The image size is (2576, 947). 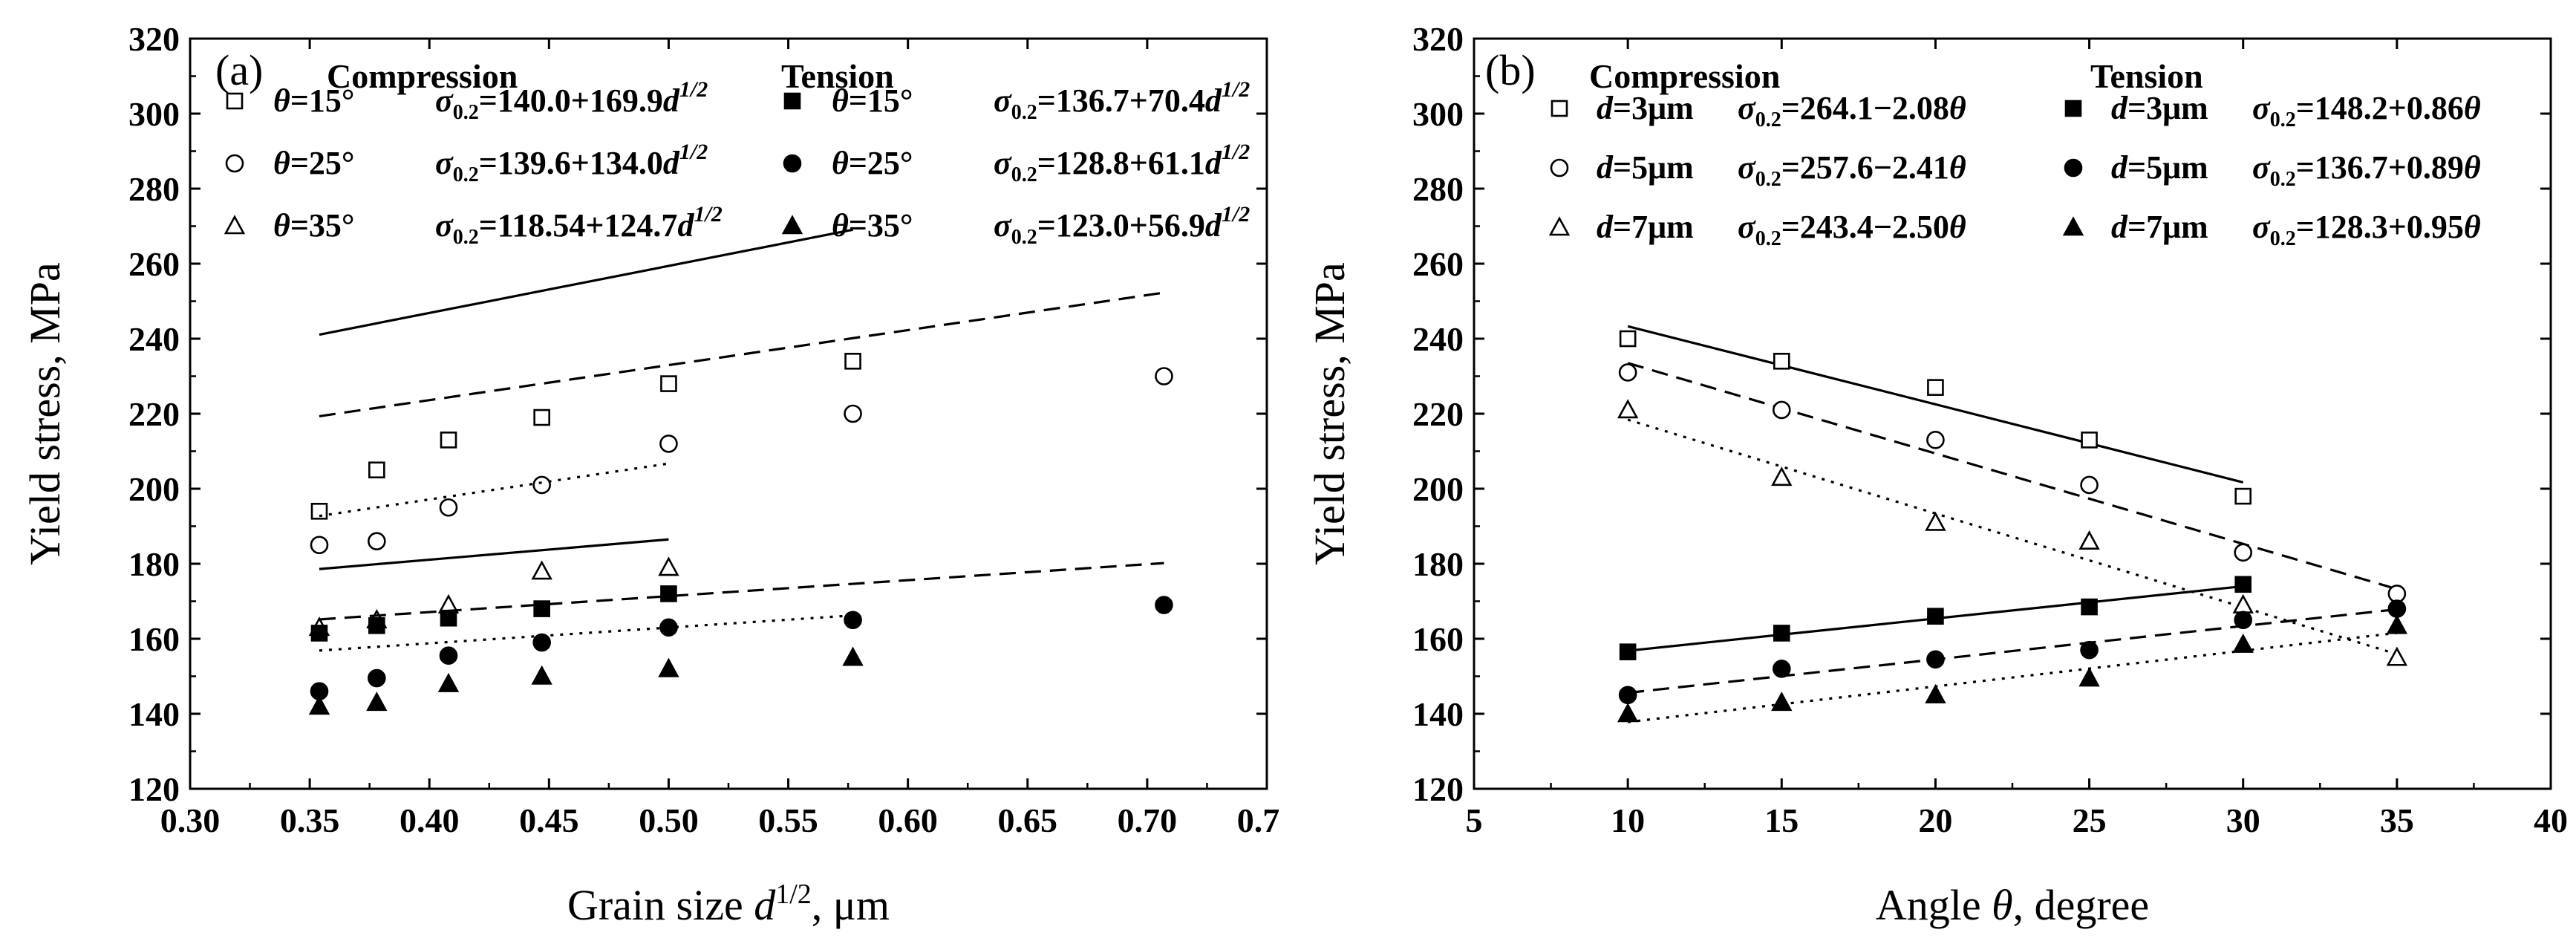 I want to click on y-tick-label: 300, so click(x=1438, y=114).